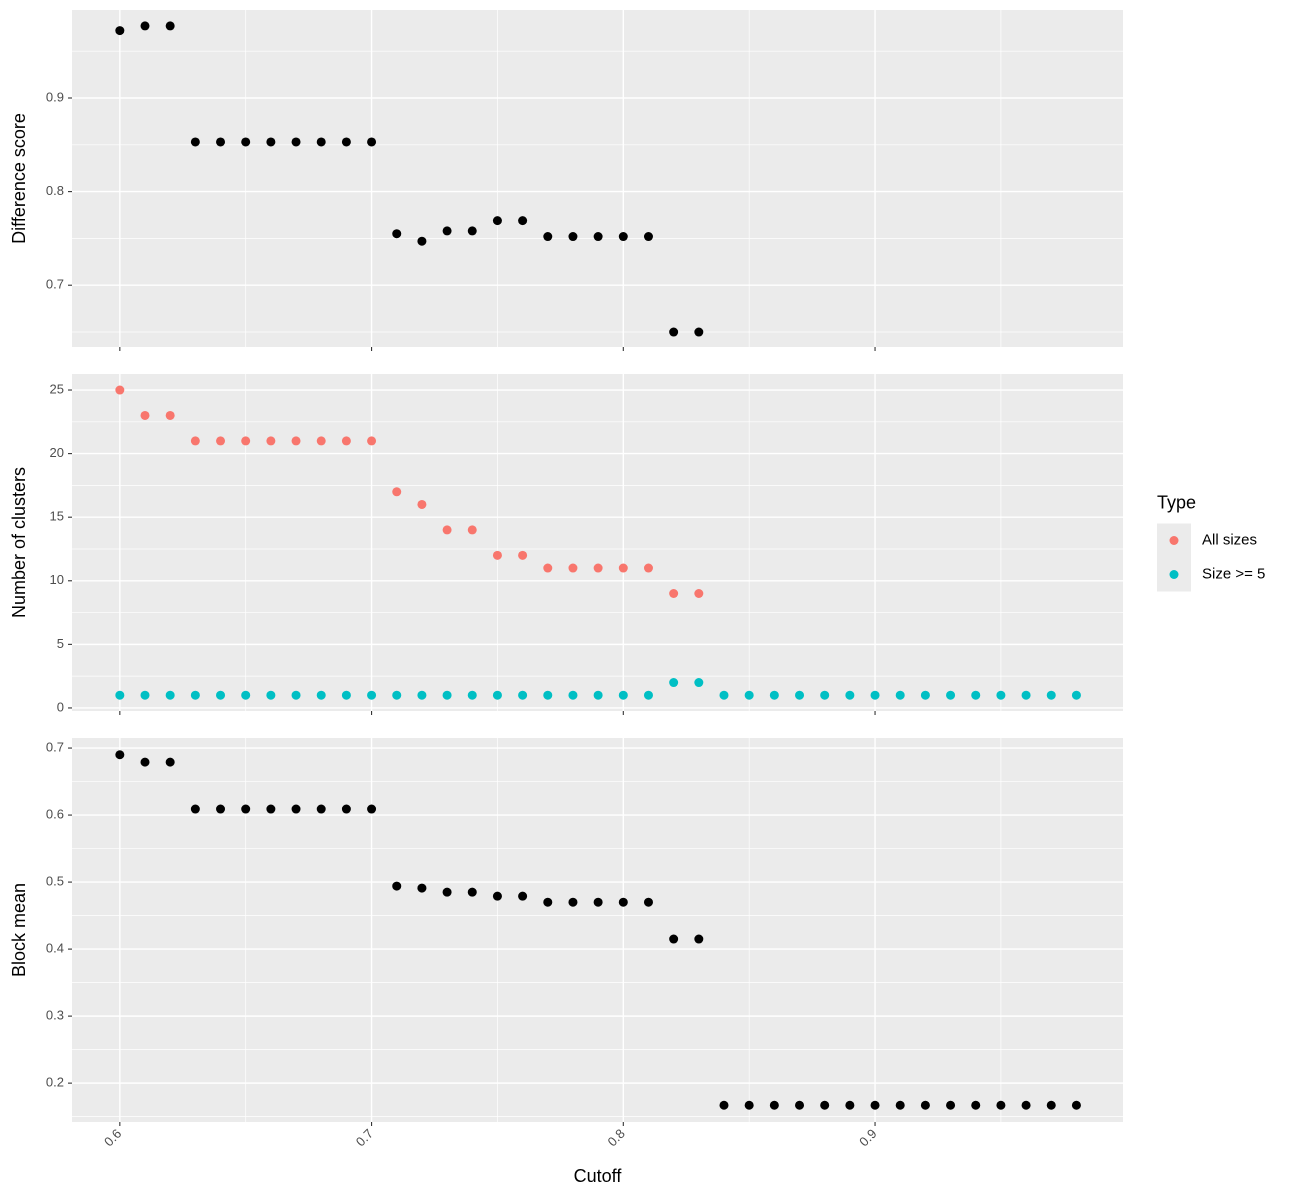  Describe the element at coordinates (364, 1137) in the screenshot. I see `x-tick-label: 0.7` at that location.